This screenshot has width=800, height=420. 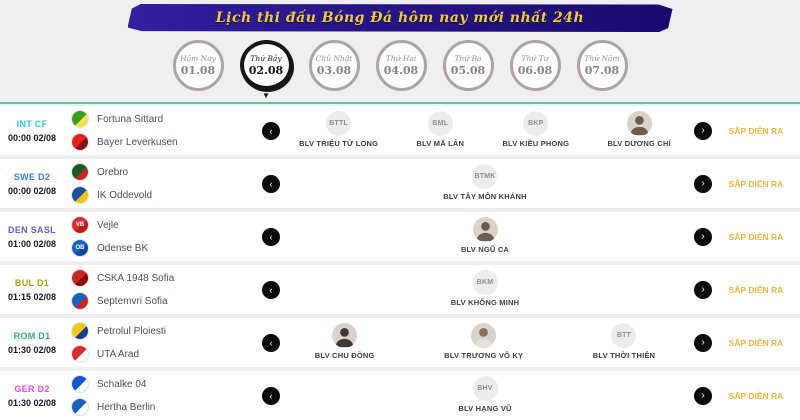 I want to click on commentator-avatar, so click(x=485, y=229).